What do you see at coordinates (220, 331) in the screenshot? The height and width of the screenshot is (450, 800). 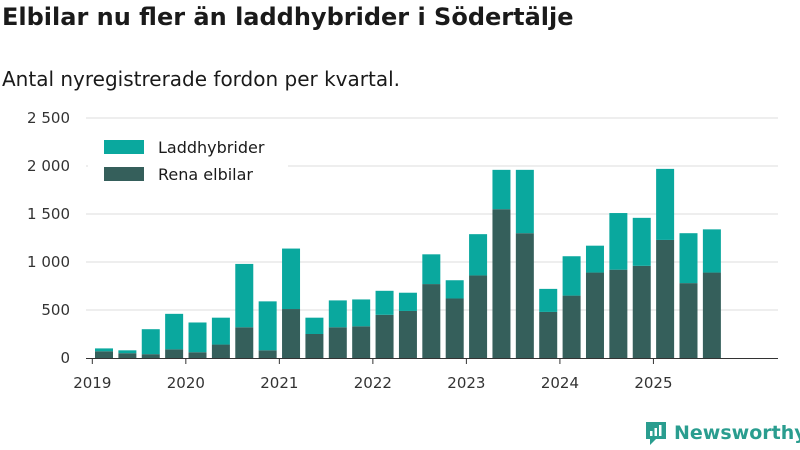 I see `bar-laddhybrider: 2020 Q3 Laddhybrider: 280` at bounding box center [220, 331].